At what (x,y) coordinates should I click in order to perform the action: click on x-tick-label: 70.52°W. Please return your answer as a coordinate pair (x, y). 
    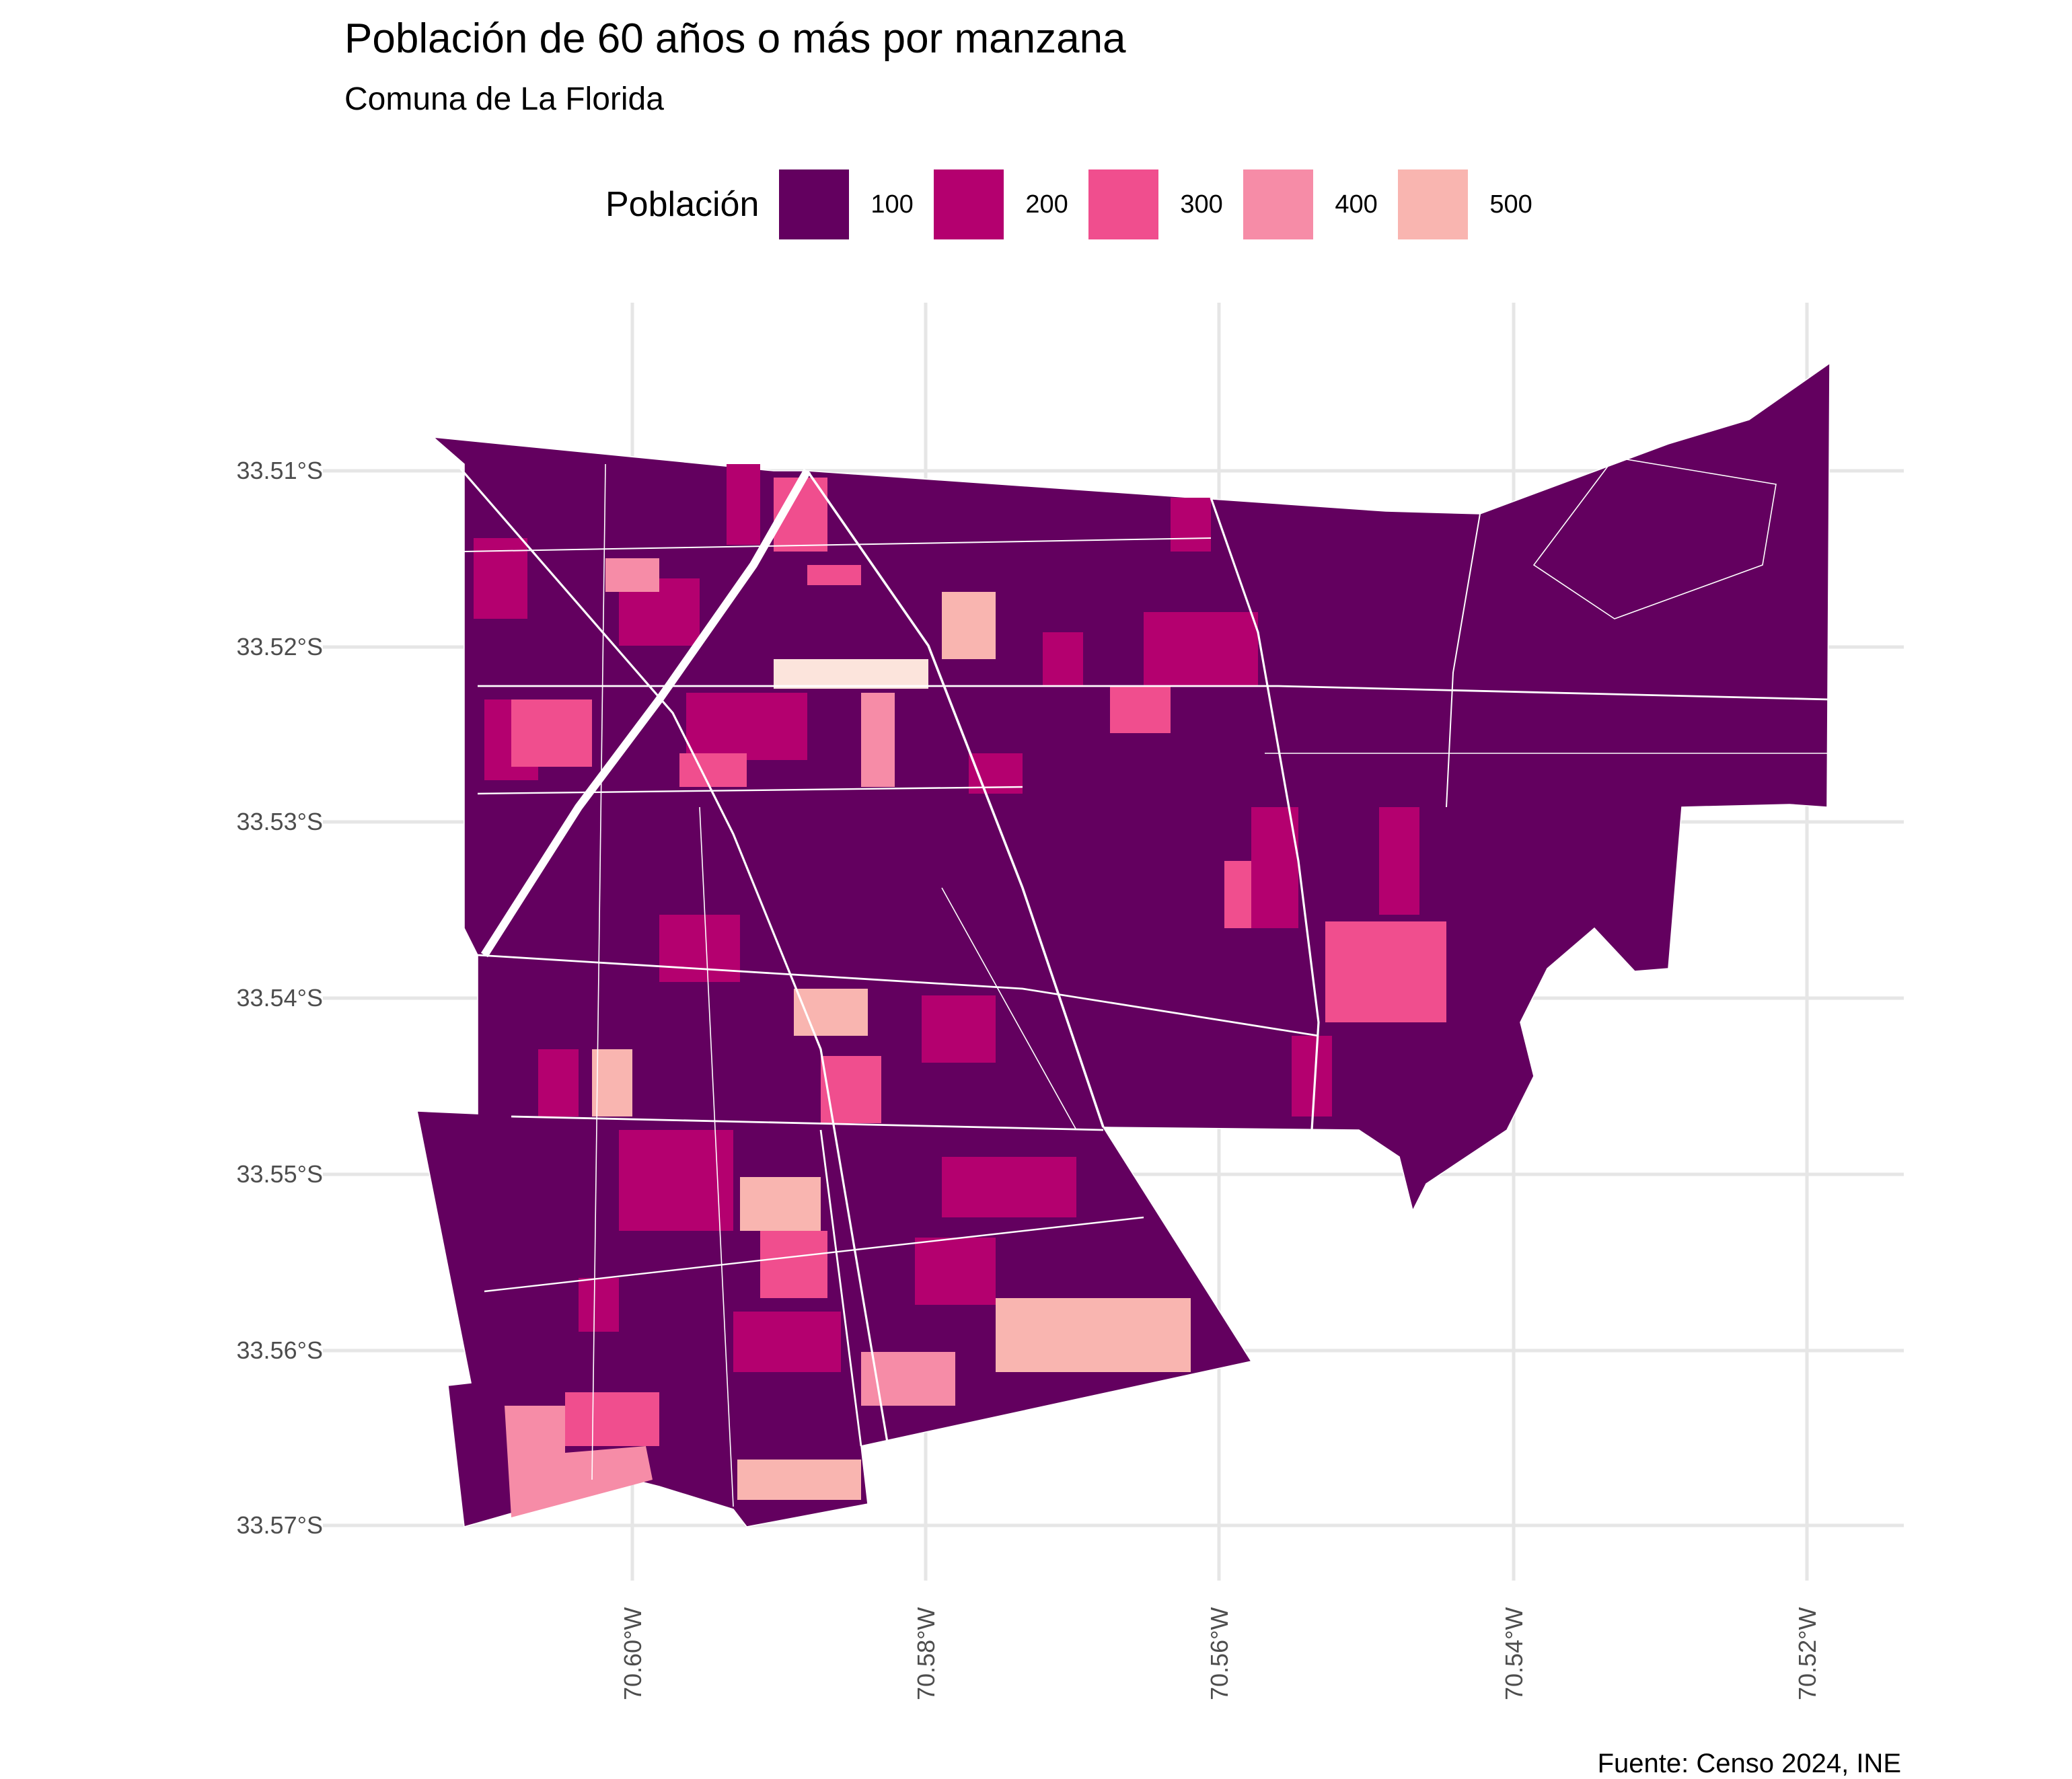
    Looking at the image, I should click on (1807, 1653).